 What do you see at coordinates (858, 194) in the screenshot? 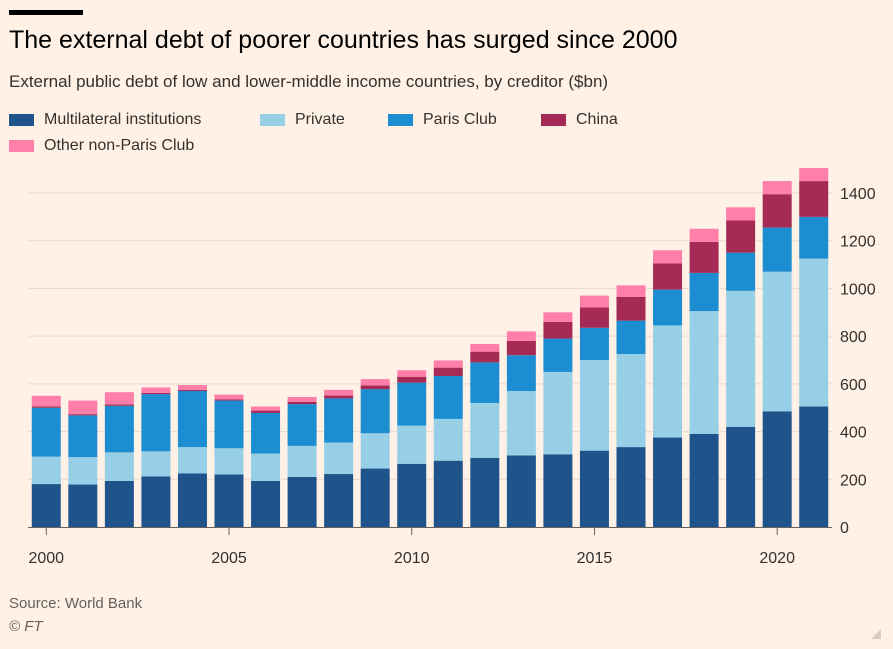
I see `y-tick-label: 1400` at bounding box center [858, 194].